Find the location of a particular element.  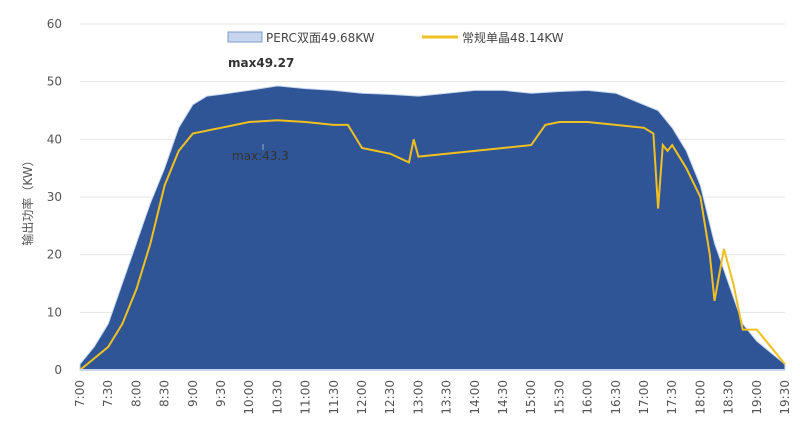

y-tick-label: 20 is located at coordinates (54, 255).